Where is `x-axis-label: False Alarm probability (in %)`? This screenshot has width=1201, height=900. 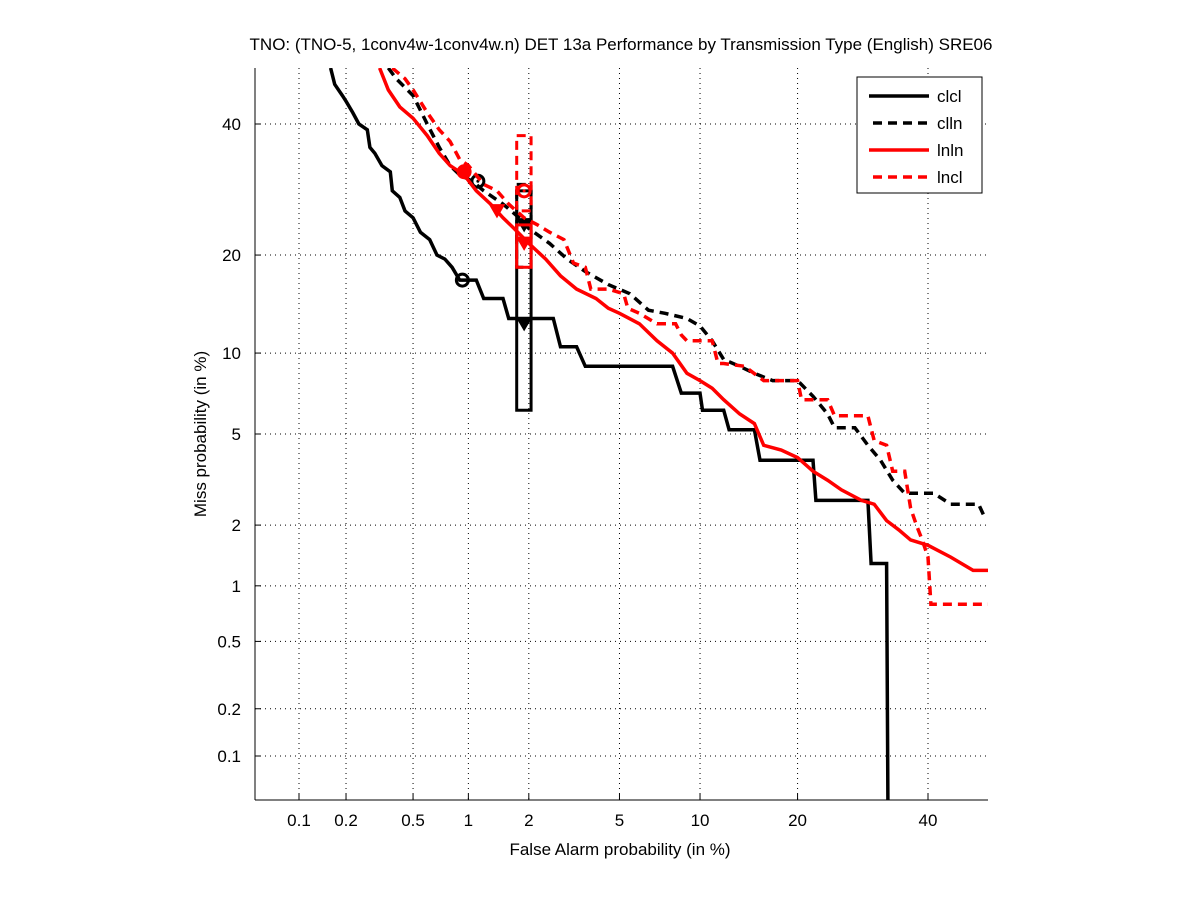
x-axis-label: False Alarm probability (in %) is located at coordinates (619, 849).